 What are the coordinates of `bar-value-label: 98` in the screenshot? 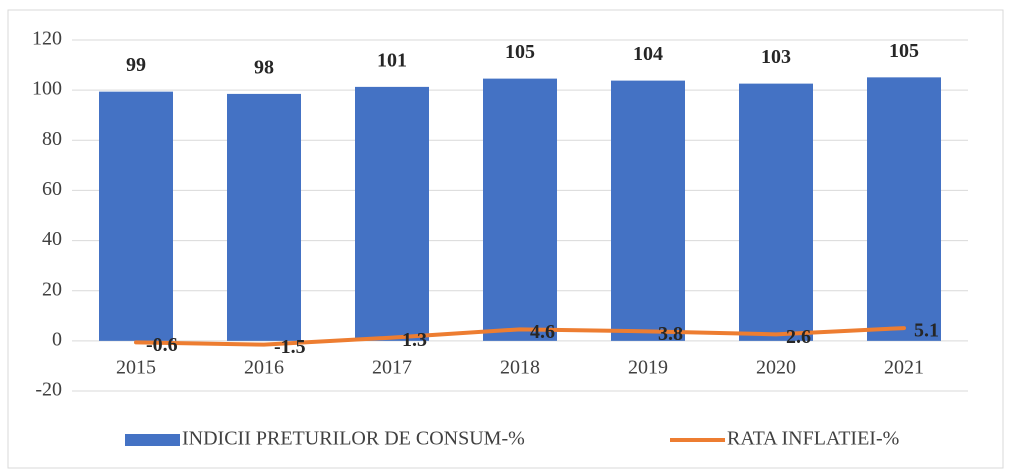 It's located at (264, 67).